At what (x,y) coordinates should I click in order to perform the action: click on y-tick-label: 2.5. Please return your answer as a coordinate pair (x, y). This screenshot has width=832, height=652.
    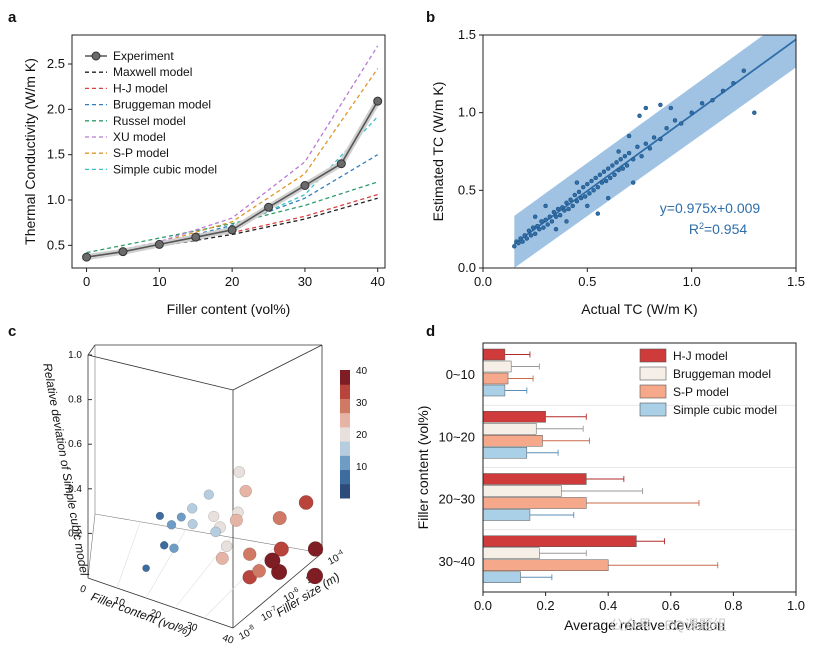
    Looking at the image, I should click on (56, 63).